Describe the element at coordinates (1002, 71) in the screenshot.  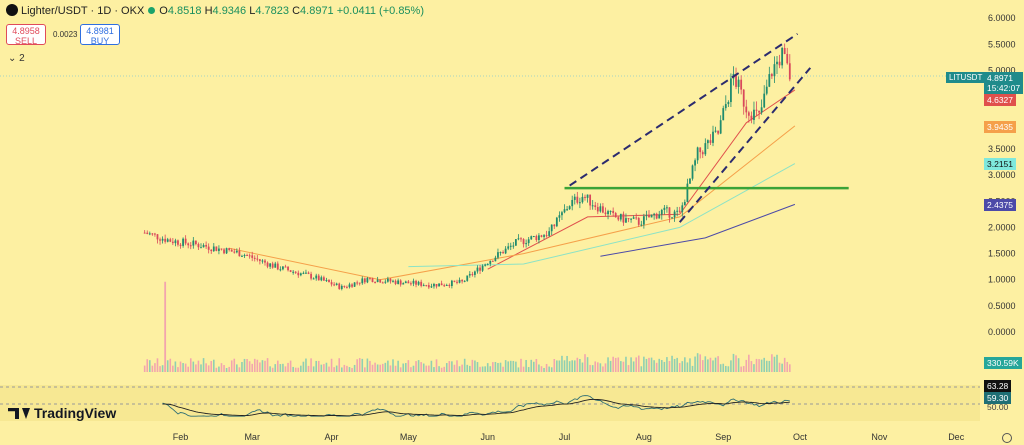
I see `price-tick-2: 5.0000` at that location.